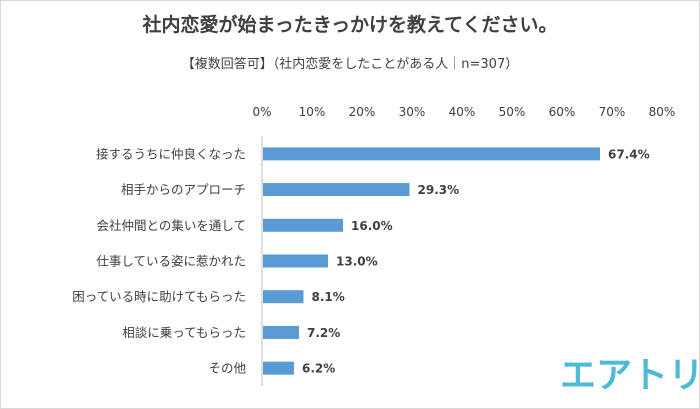  What do you see at coordinates (662, 112) in the screenshot?
I see `x-tick-label: 80%` at bounding box center [662, 112].